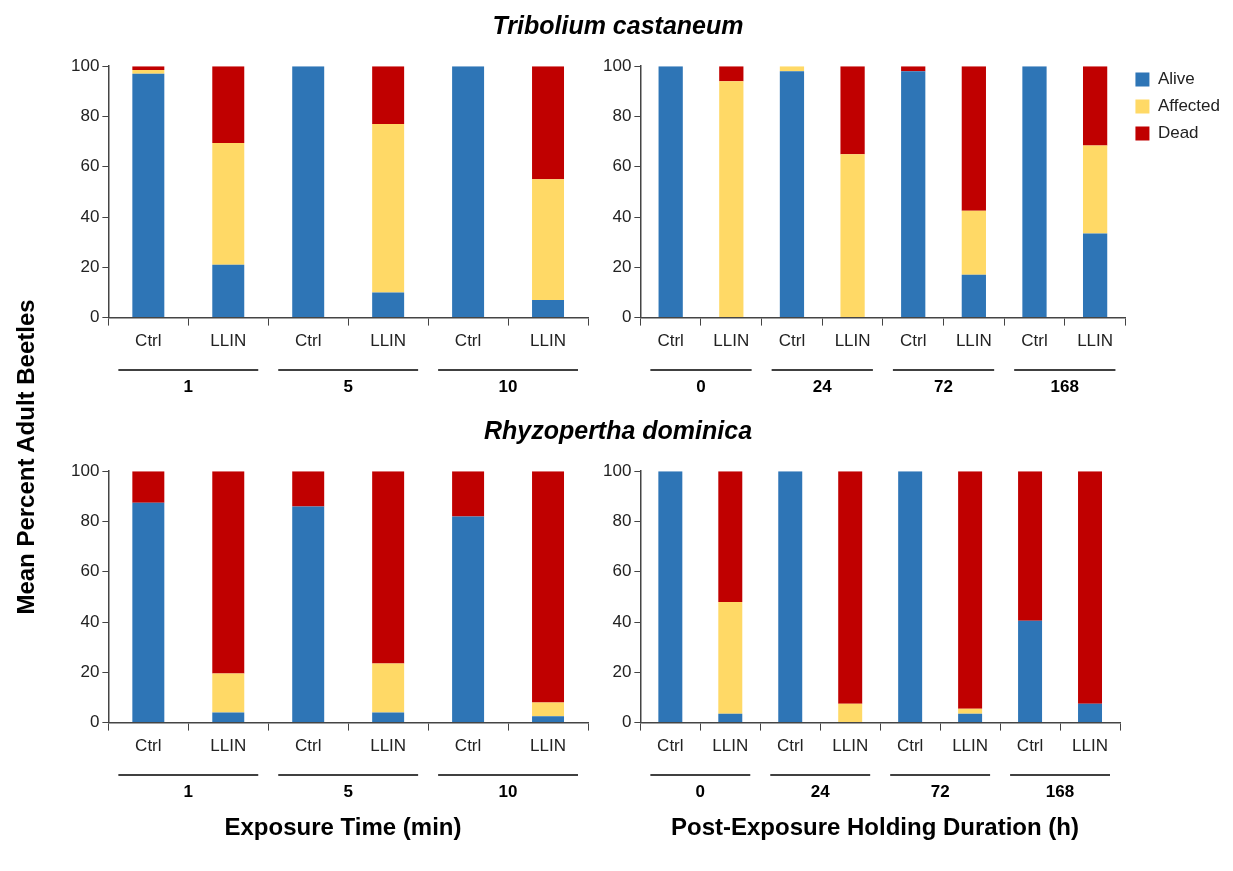 The height and width of the screenshot is (871, 1233). Describe the element at coordinates (343, 827) in the screenshot. I see `x-axis-title: Exposure Time (min)` at that location.